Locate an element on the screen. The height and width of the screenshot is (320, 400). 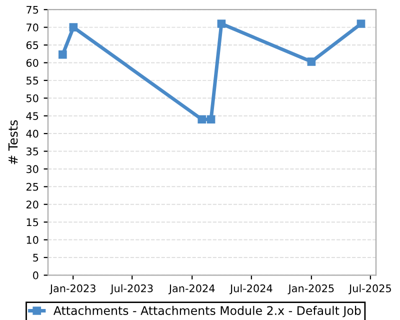
x-tick-label: Jan-2025 is located at coordinates (311, 289).